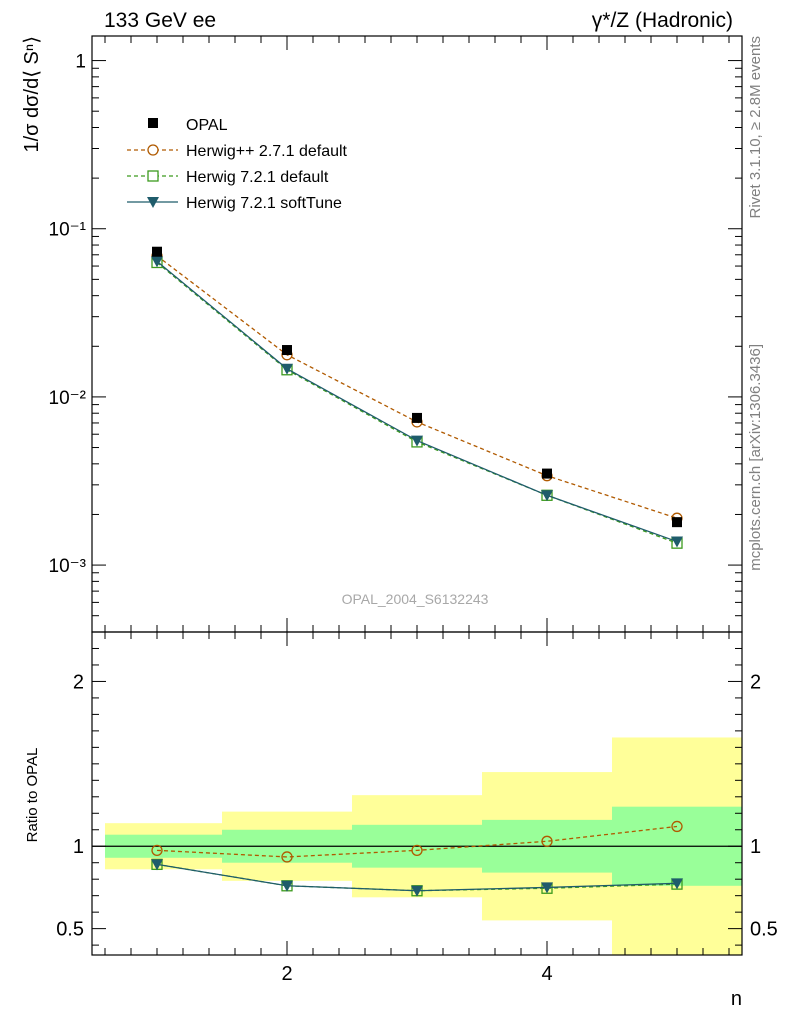 Image resolution: width=786 pixels, height=1024 pixels. What do you see at coordinates (207, 125) in the screenshot?
I see `legend-label-opal: OPAL` at bounding box center [207, 125].